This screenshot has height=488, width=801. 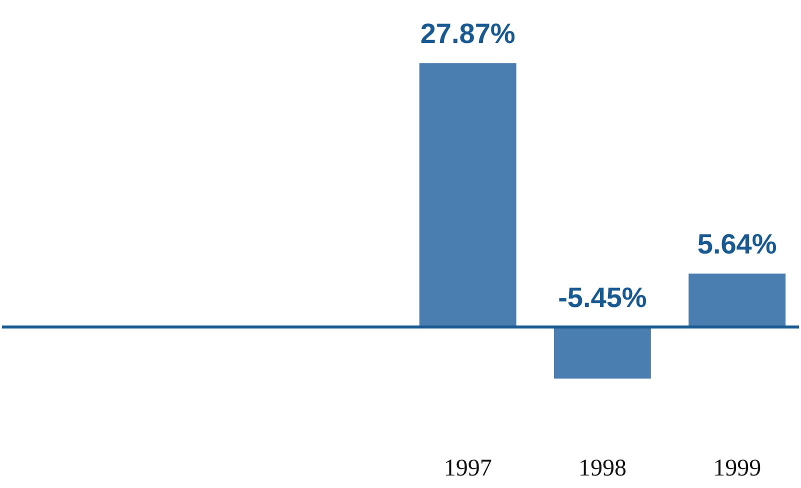 What do you see at coordinates (468, 34) in the screenshot?
I see `data-label: 27.87%` at bounding box center [468, 34].